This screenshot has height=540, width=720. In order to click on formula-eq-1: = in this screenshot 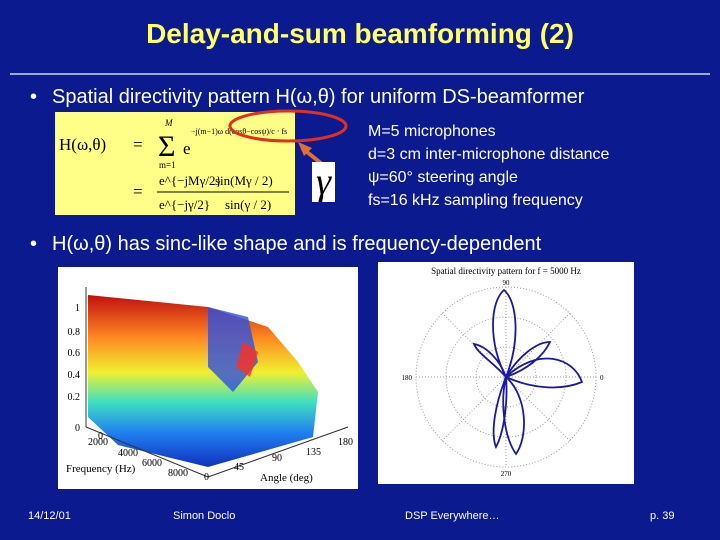, I will do `click(138, 144)`.